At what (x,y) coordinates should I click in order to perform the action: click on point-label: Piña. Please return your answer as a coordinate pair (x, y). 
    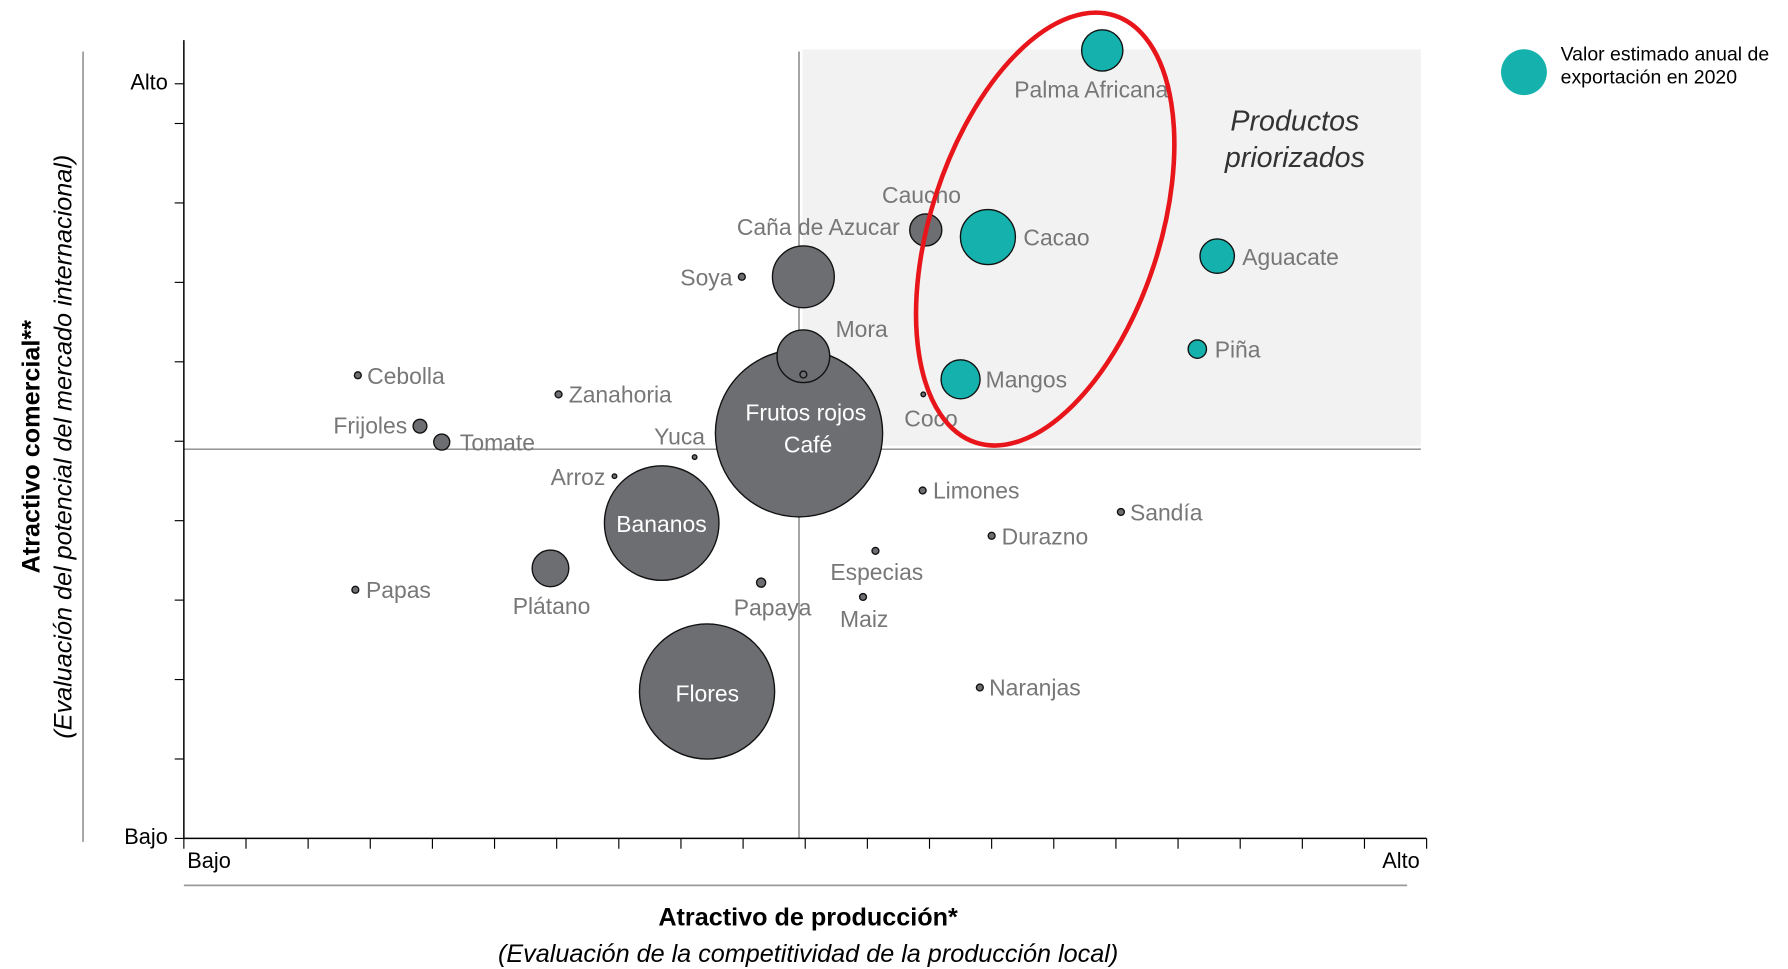
    Looking at the image, I should click on (1238, 350).